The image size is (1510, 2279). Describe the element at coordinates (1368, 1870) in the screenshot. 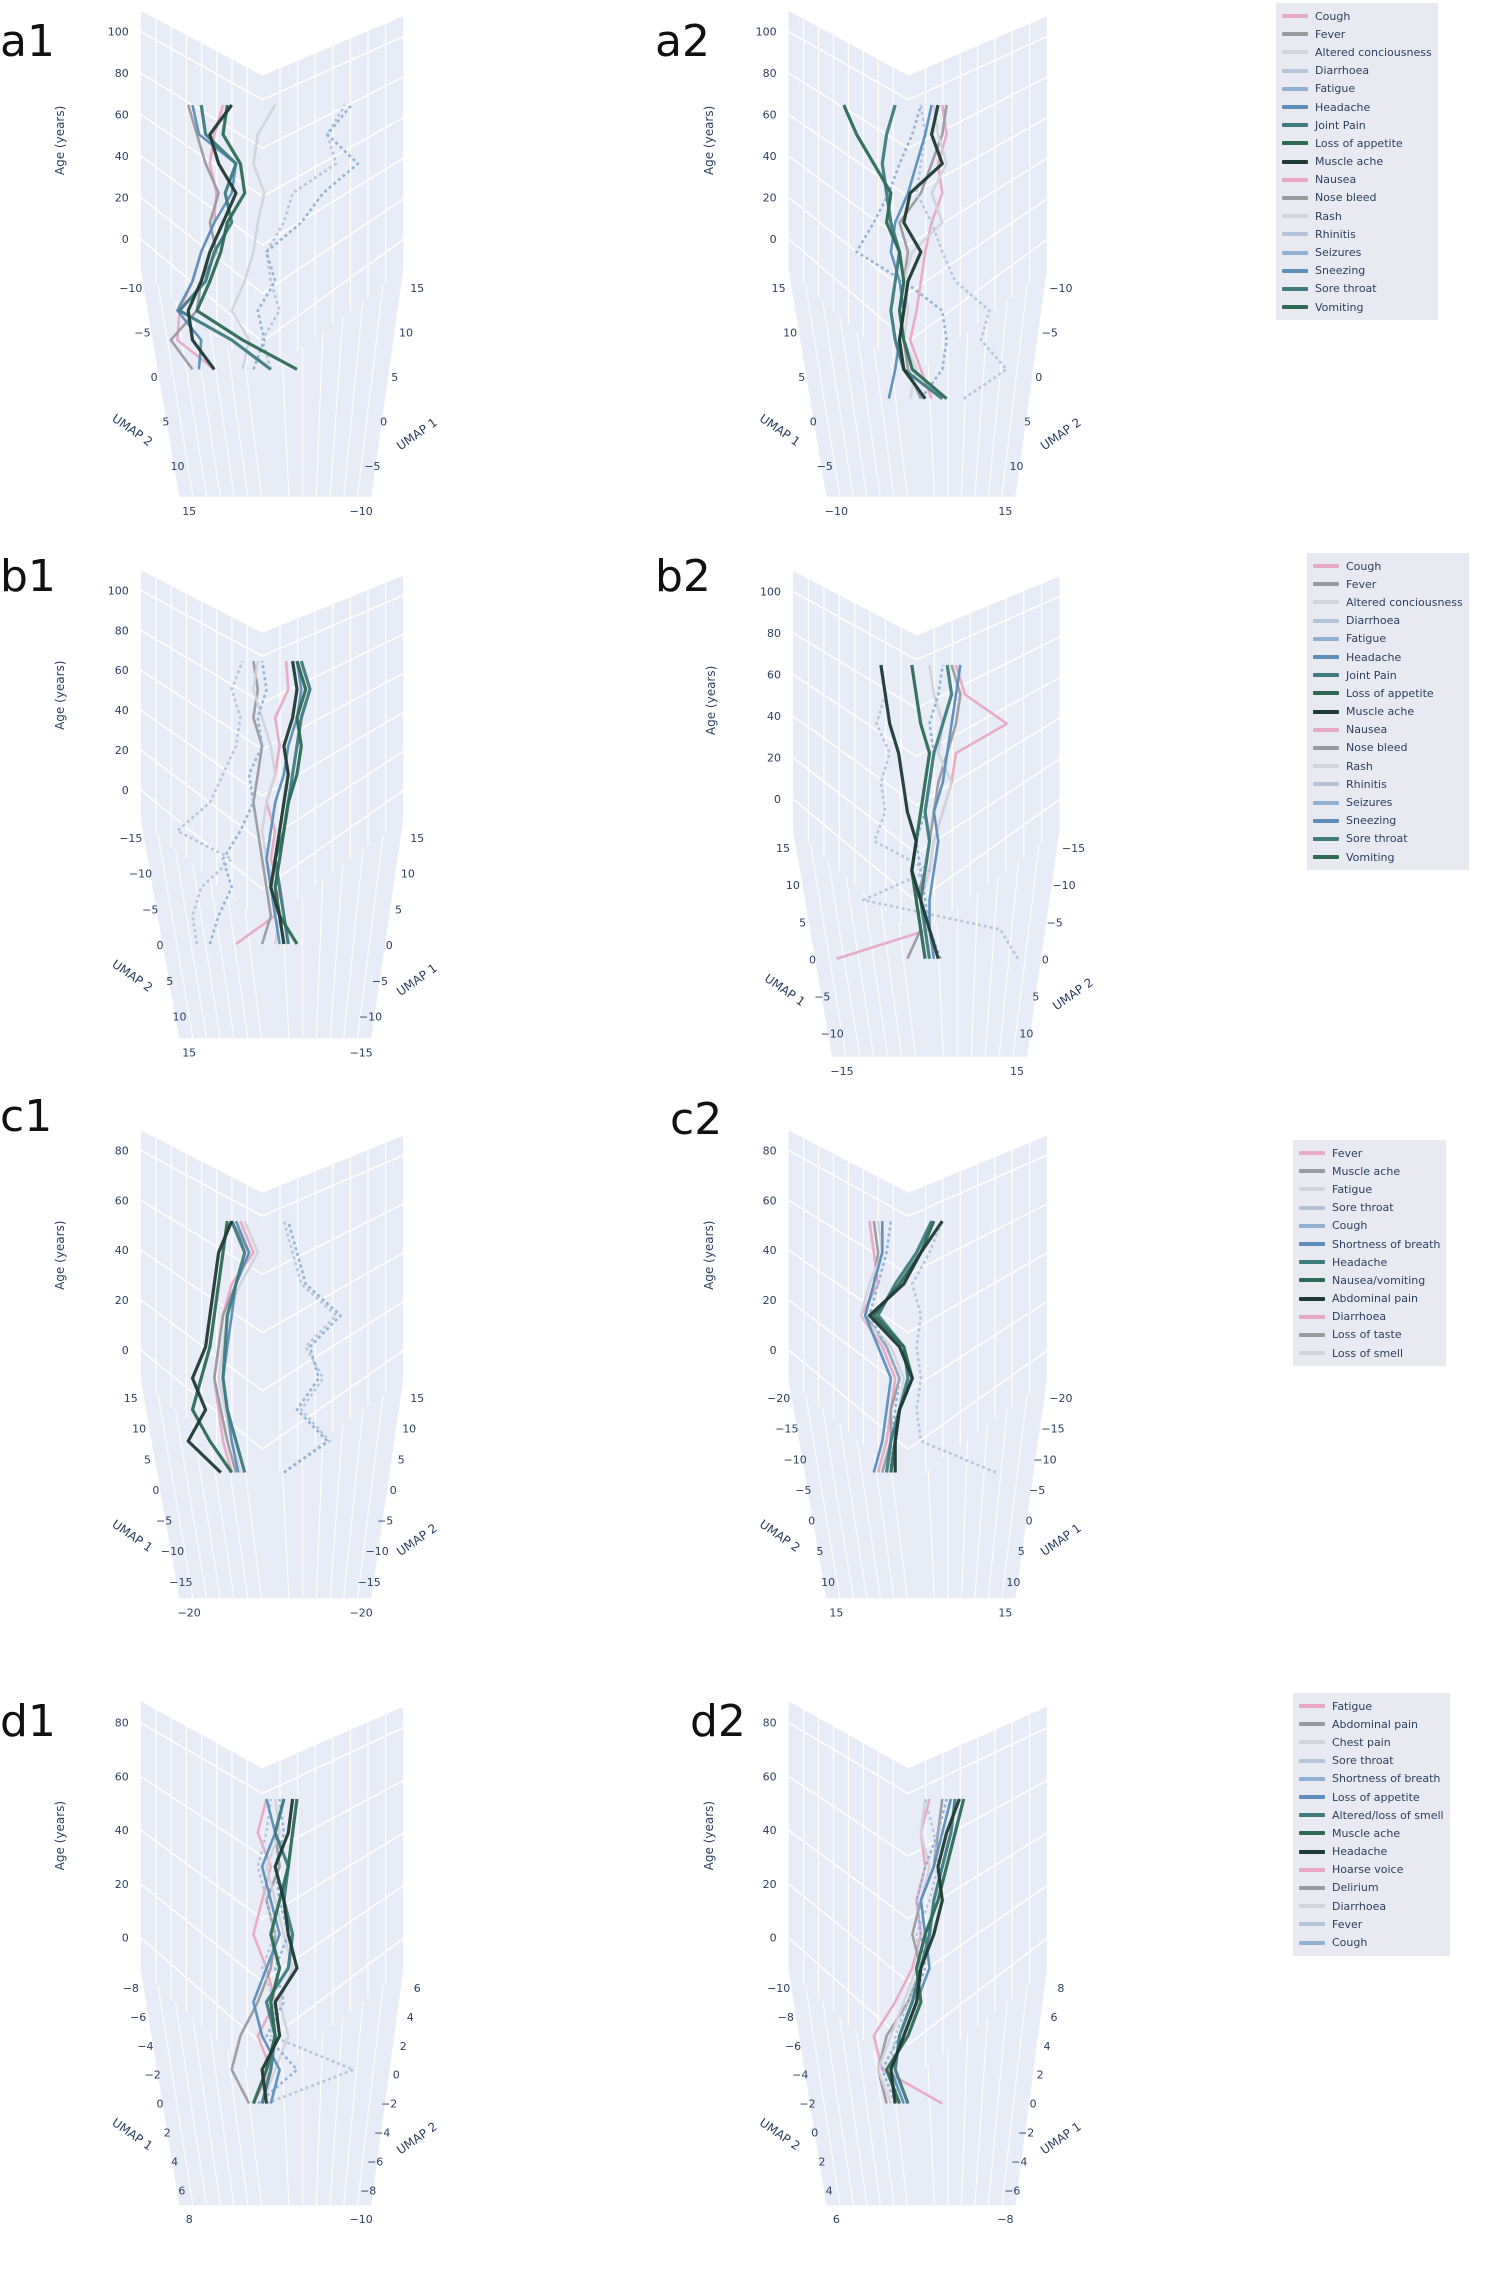

I see `legend-label: Hoarse voice` at that location.